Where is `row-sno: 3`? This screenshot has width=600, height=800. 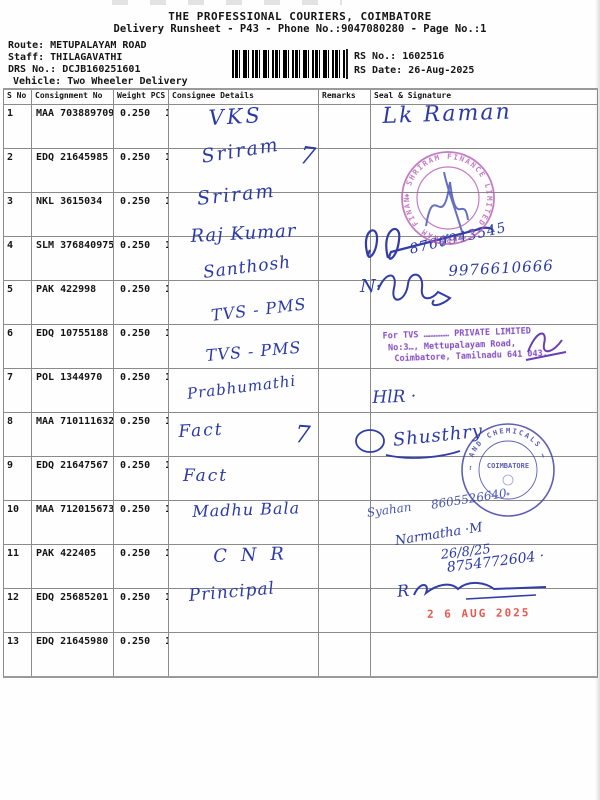 row-sno: 3 is located at coordinates (17, 214).